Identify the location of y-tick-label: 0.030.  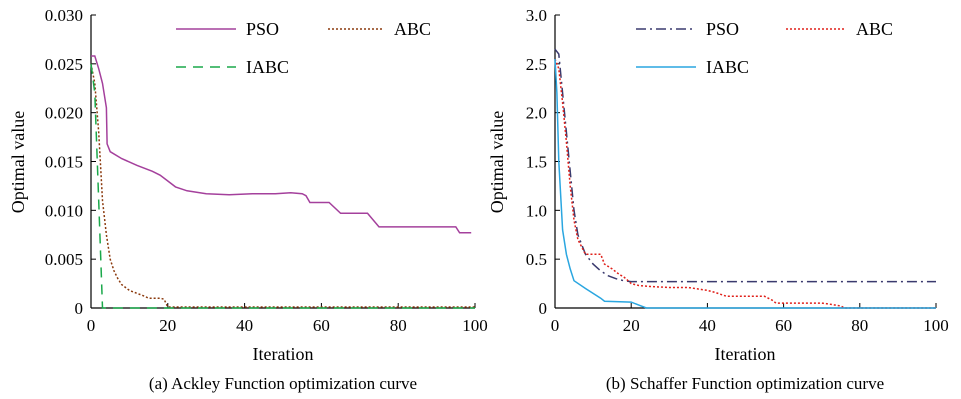
(64, 15).